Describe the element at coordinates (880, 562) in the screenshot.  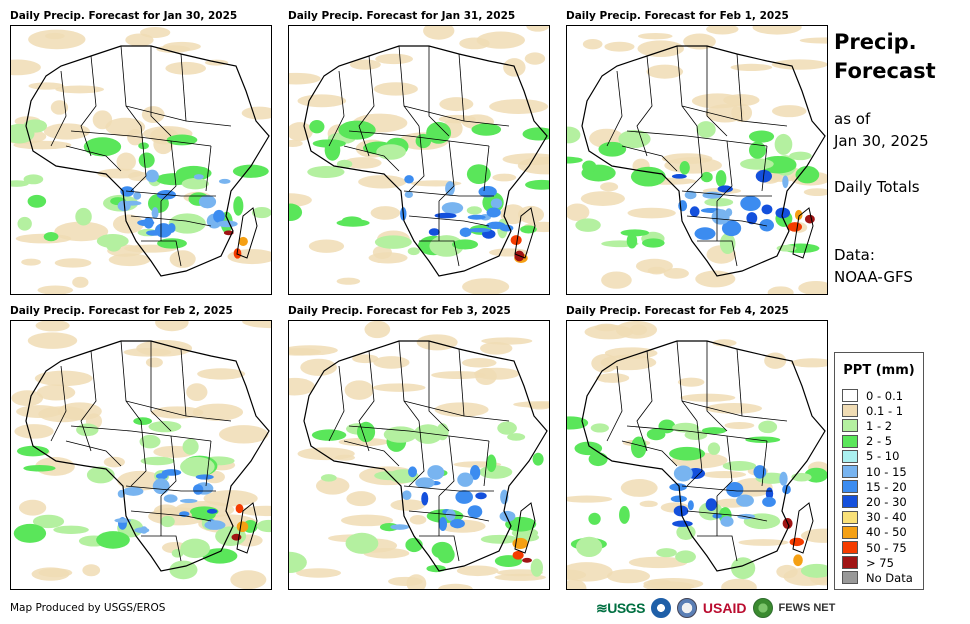
I see `legend-label: > 75` at that location.